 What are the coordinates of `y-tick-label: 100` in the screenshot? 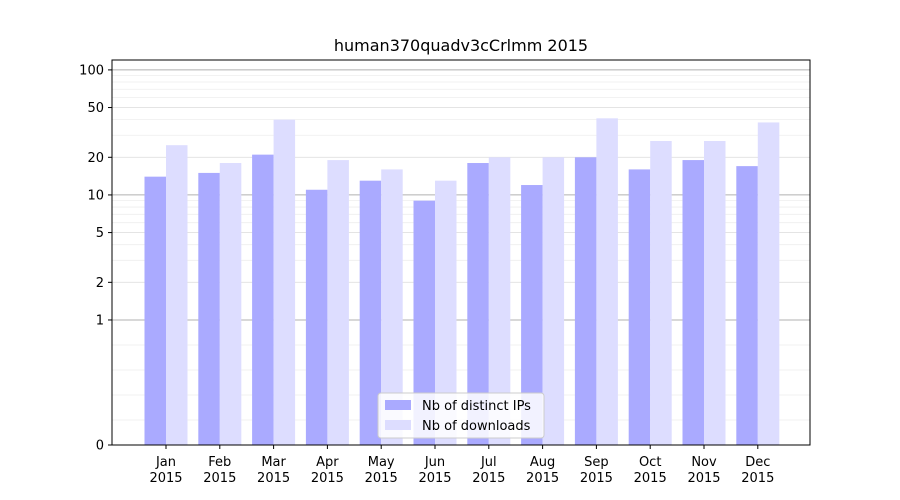 It's located at (91, 70).